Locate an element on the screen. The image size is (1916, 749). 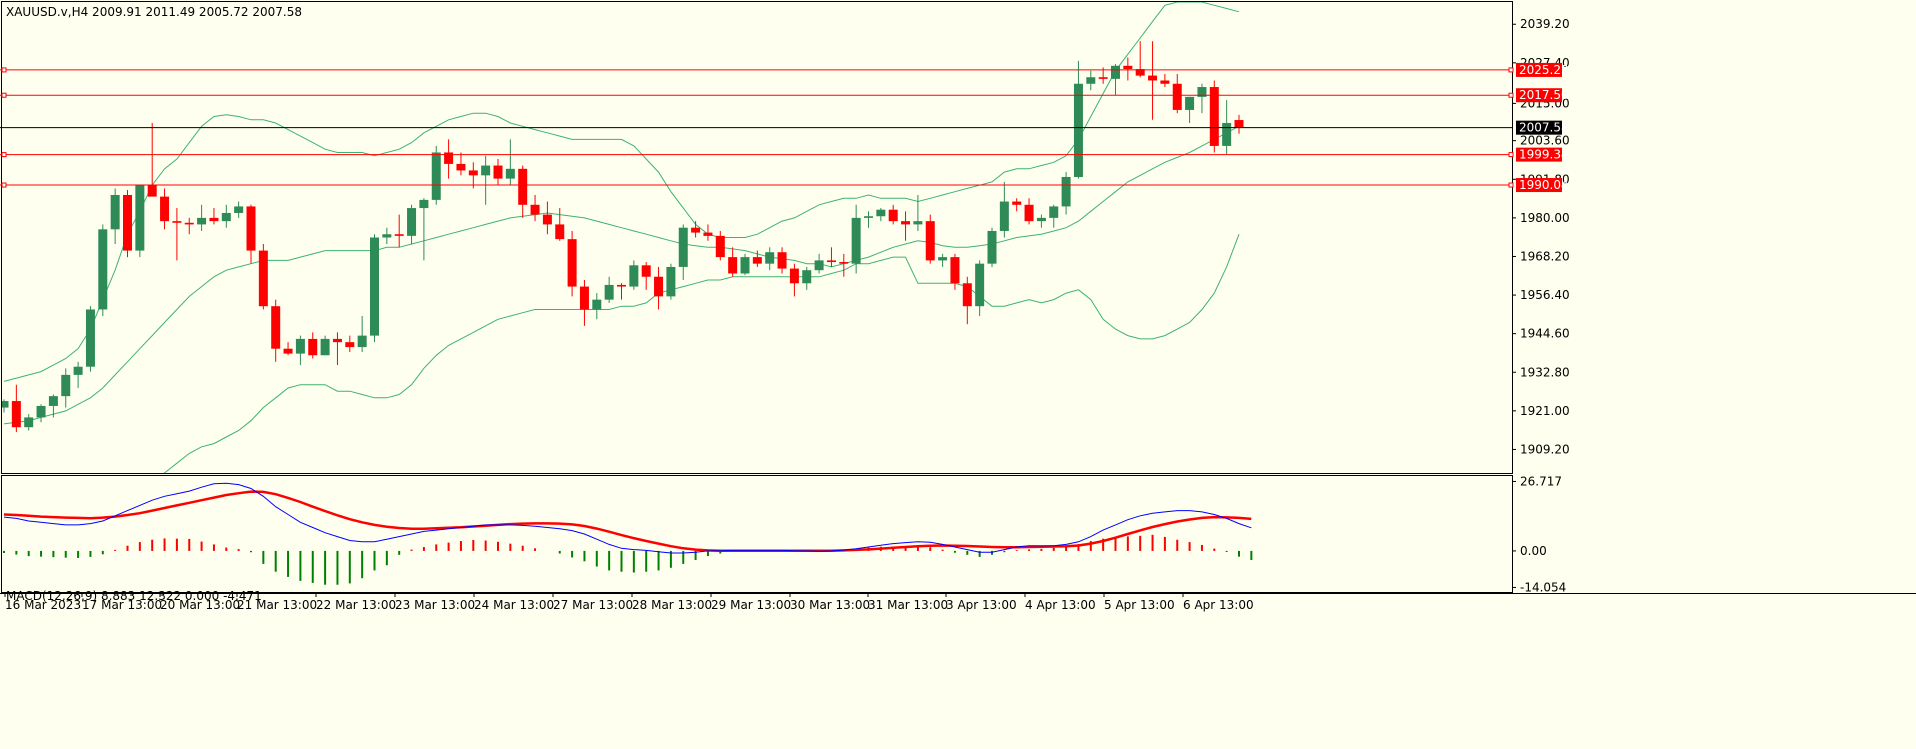
macd-main-line is located at coordinates (627, 518).